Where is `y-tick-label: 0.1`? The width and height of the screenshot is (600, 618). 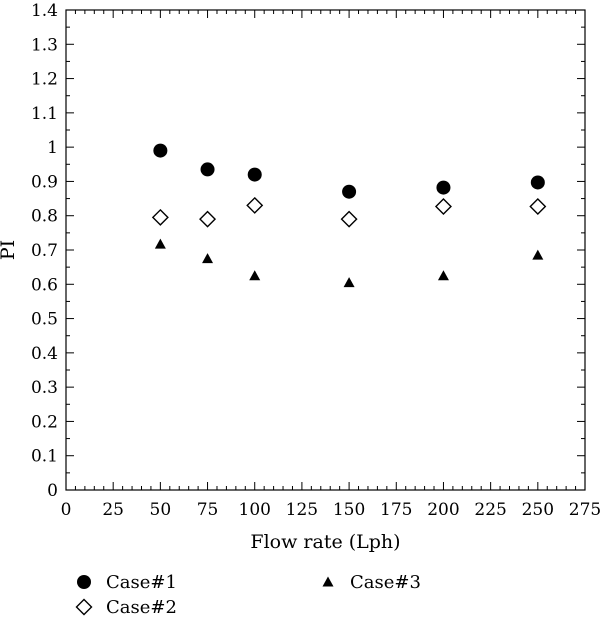 y-tick-label: 0.1 is located at coordinates (44, 457).